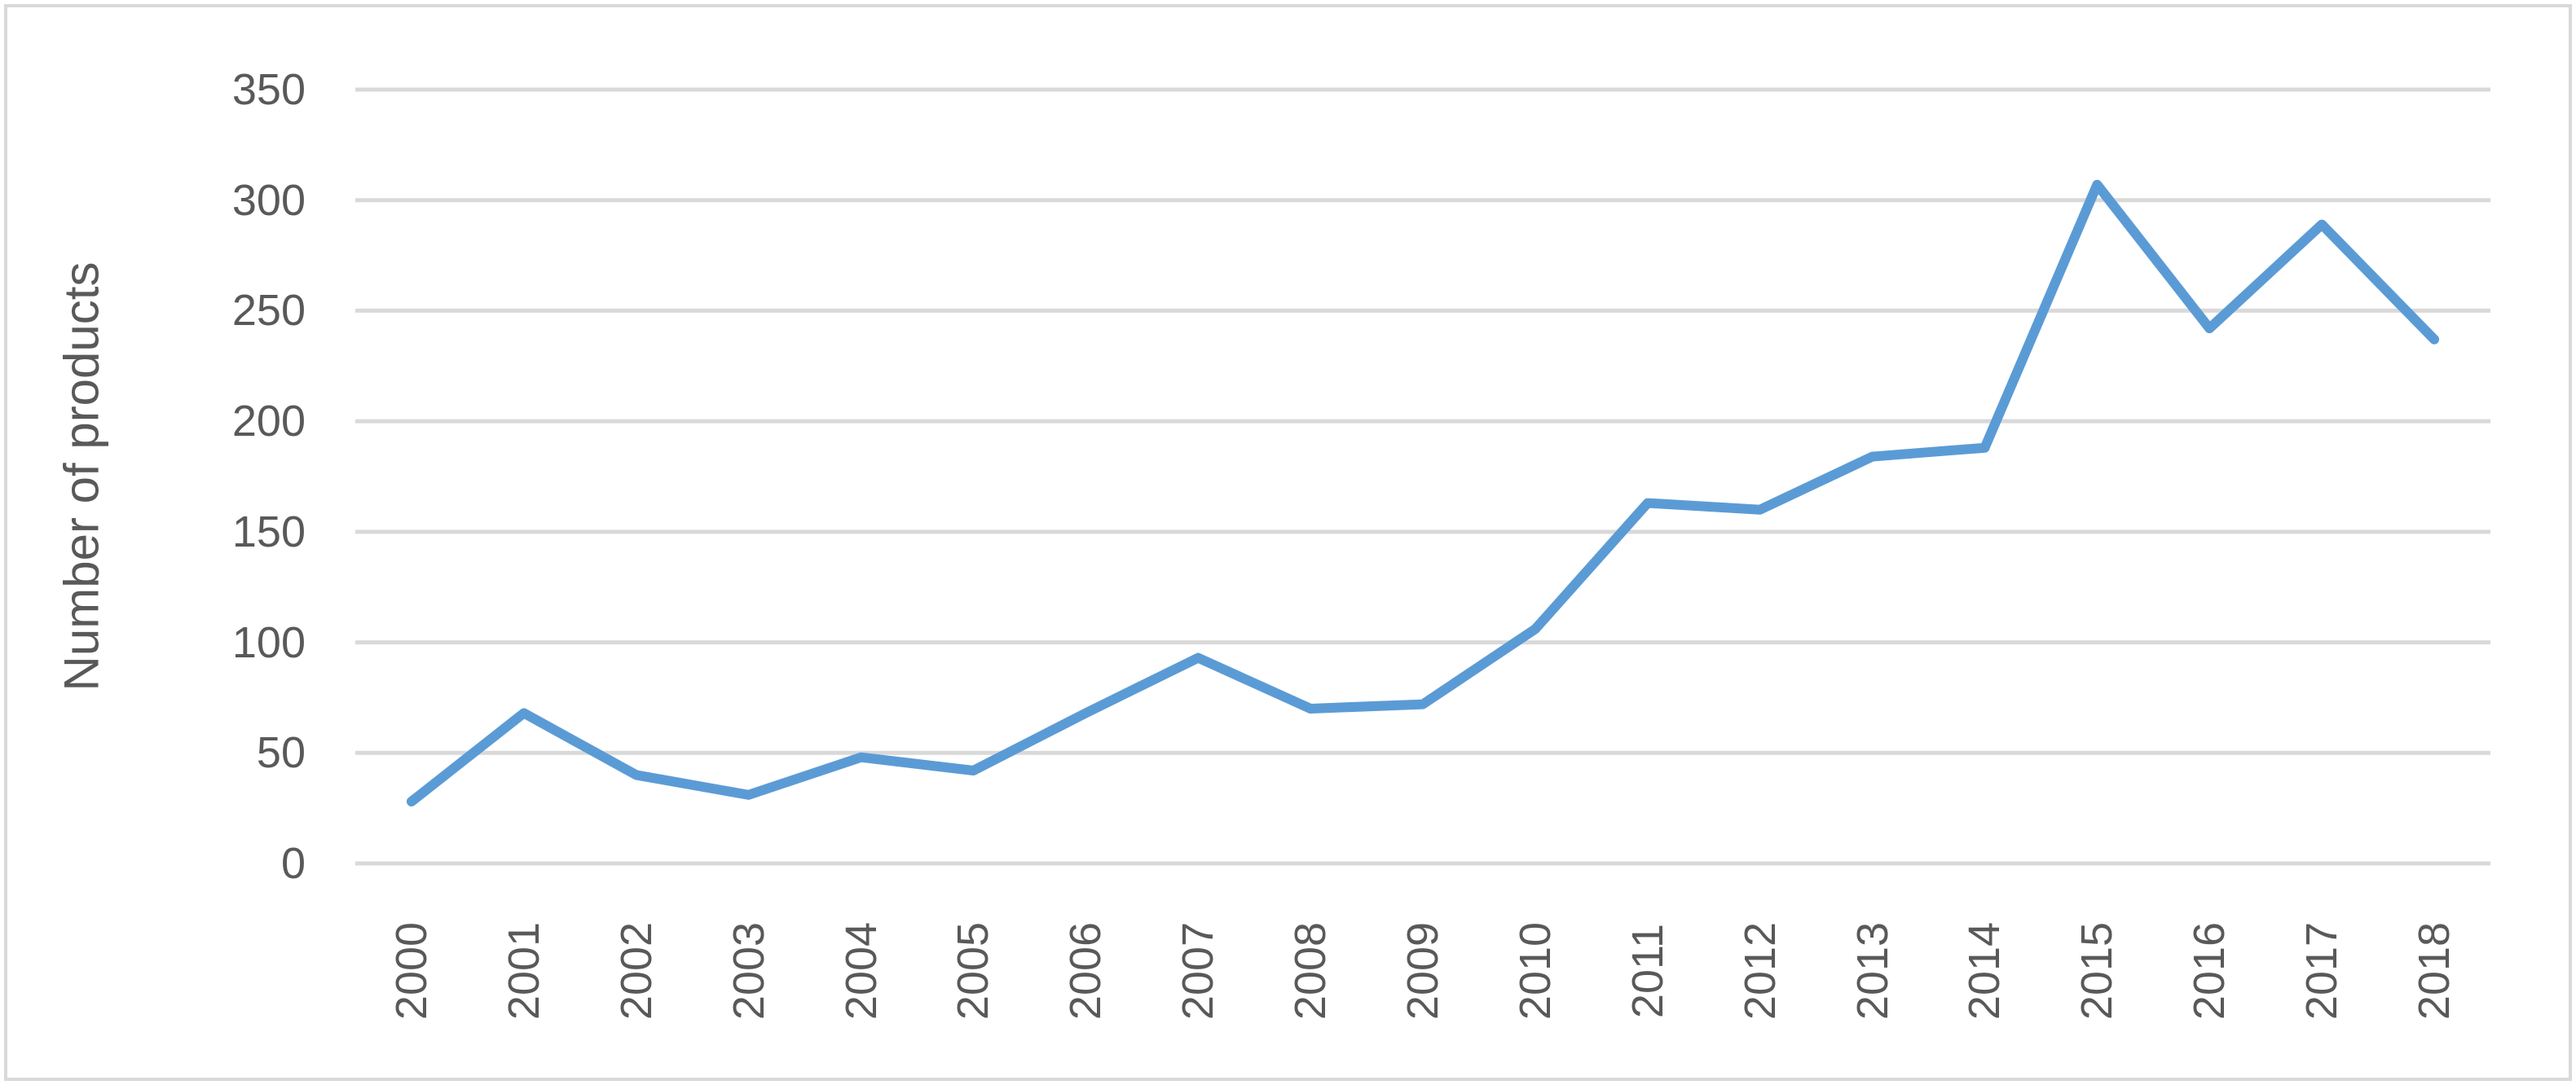 This screenshot has height=1085, width=2576. What do you see at coordinates (1535, 971) in the screenshot?
I see `x-tick-label: 2010` at bounding box center [1535, 971].